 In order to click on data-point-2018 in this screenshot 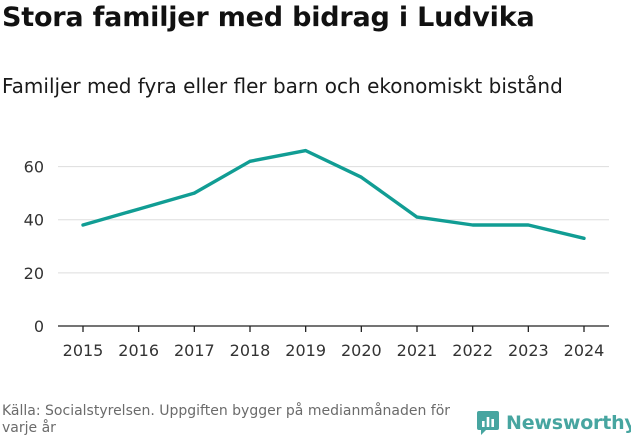, I will do `click(250, 161)`.